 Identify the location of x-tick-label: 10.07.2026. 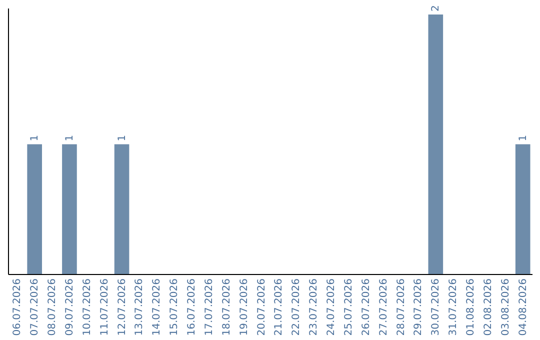
(87, 307).